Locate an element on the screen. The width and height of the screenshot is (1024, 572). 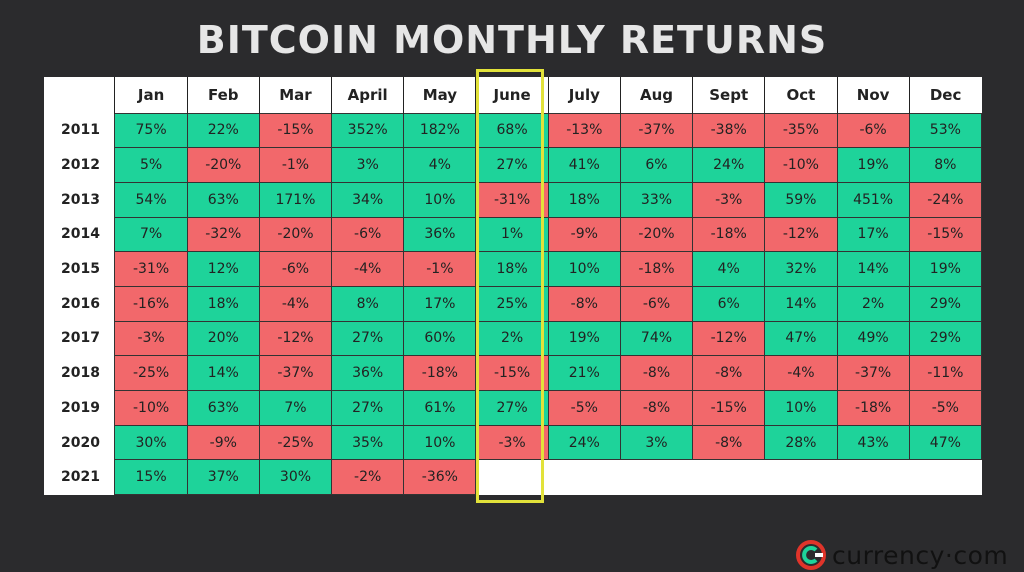
return-cell-oct: -10% is located at coordinates (801, 165).